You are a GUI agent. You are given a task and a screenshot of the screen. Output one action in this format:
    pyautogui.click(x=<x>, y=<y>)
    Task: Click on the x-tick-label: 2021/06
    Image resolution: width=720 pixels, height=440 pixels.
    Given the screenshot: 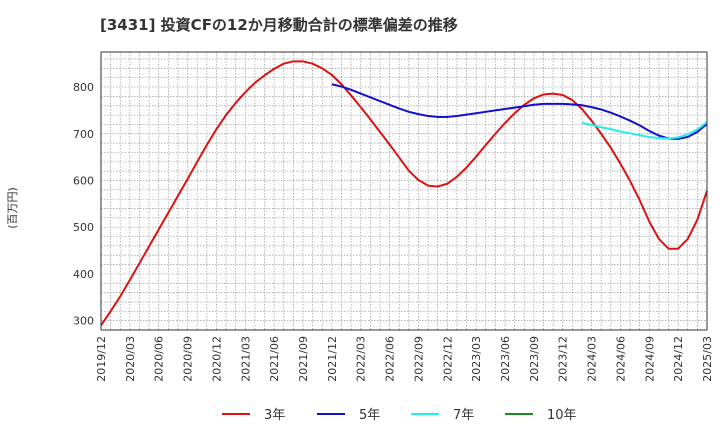 What is the action you would take?
    pyautogui.click(x=274, y=359)
    